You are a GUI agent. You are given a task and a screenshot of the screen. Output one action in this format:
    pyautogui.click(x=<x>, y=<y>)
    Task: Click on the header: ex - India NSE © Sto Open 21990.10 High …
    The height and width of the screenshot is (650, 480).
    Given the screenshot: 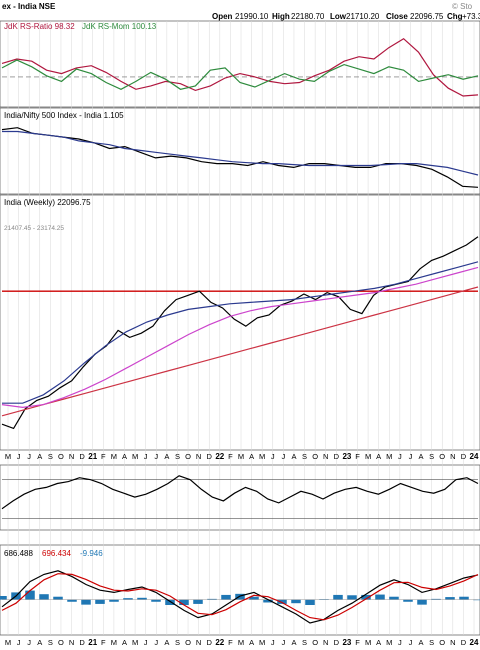 What is the action you would take?
    pyautogui.click(x=241, y=11)
    